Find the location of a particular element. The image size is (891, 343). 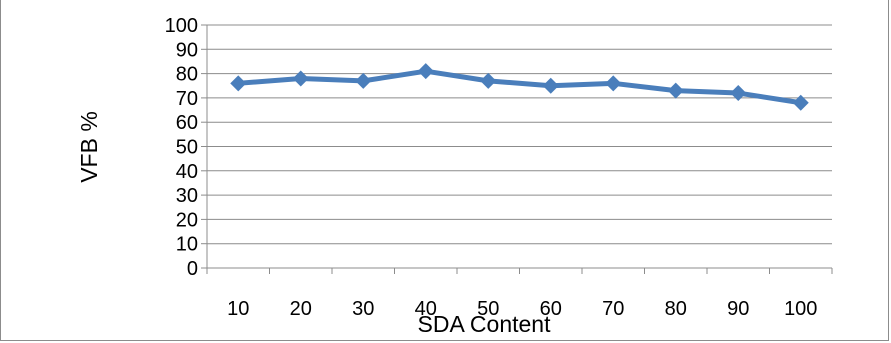

x-tick-label: 80 is located at coordinates (676, 309).